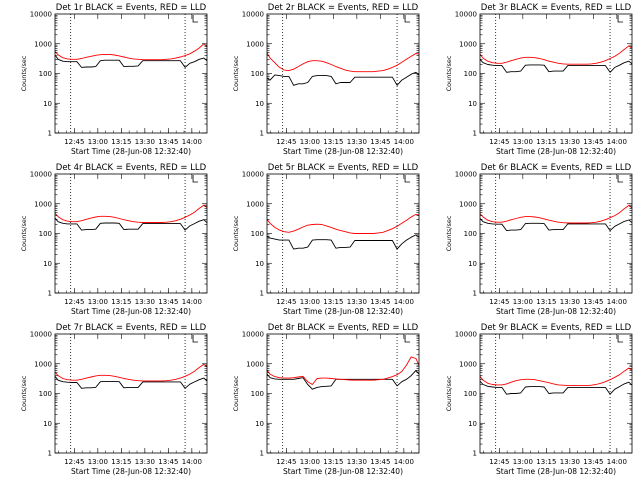 Image resolution: width=640 pixels, height=480 pixels. Describe the element at coordinates (343, 328) in the screenshot. I see `panel-title: Det 8r BLACK = Events, RED = LLD` at that location.